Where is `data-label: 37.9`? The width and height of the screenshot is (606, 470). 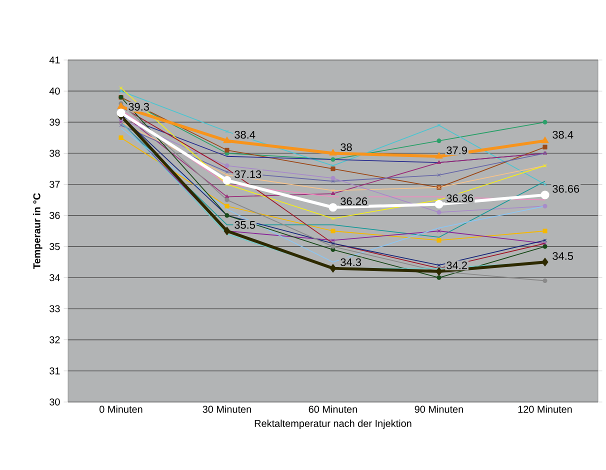 data-label: 37.9 is located at coordinates (456, 150).